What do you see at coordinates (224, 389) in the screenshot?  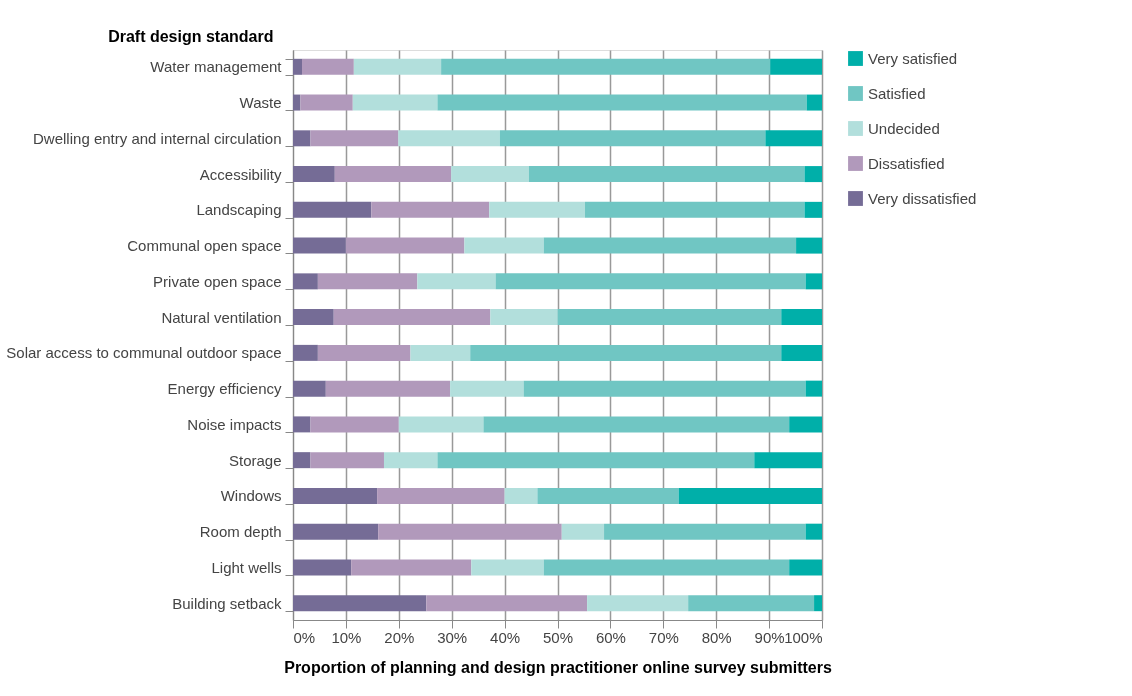 I see `y-tick-label: Energy efficiency` at bounding box center [224, 389].